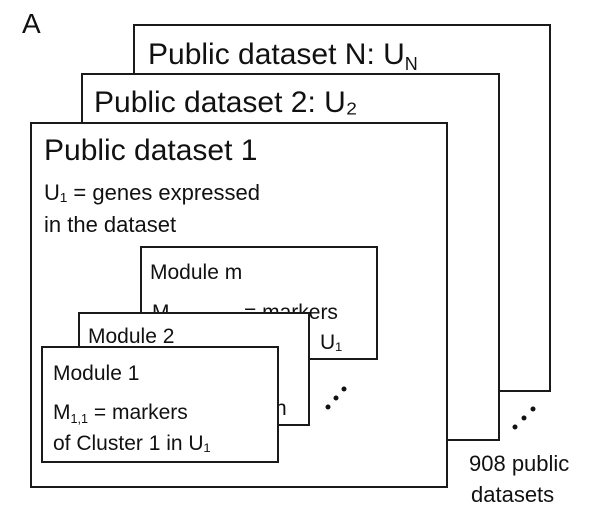 The height and width of the screenshot is (521, 603). What do you see at coordinates (151, 150) in the screenshot?
I see `dataset-1-title: Public dataset 1` at bounding box center [151, 150].